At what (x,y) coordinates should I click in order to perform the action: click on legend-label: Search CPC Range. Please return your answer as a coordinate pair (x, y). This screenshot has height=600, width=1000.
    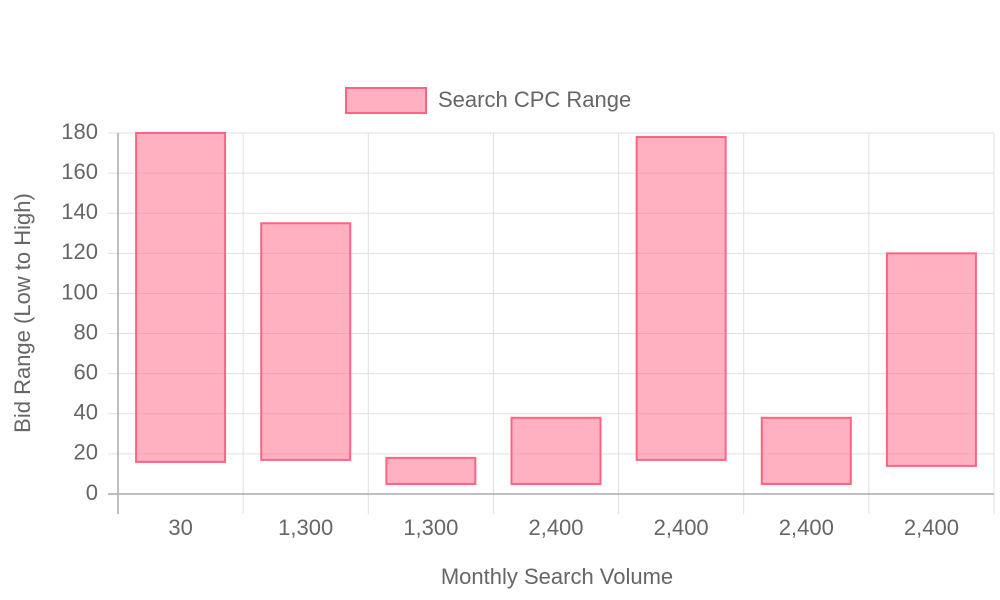
    Looking at the image, I should click on (534, 99).